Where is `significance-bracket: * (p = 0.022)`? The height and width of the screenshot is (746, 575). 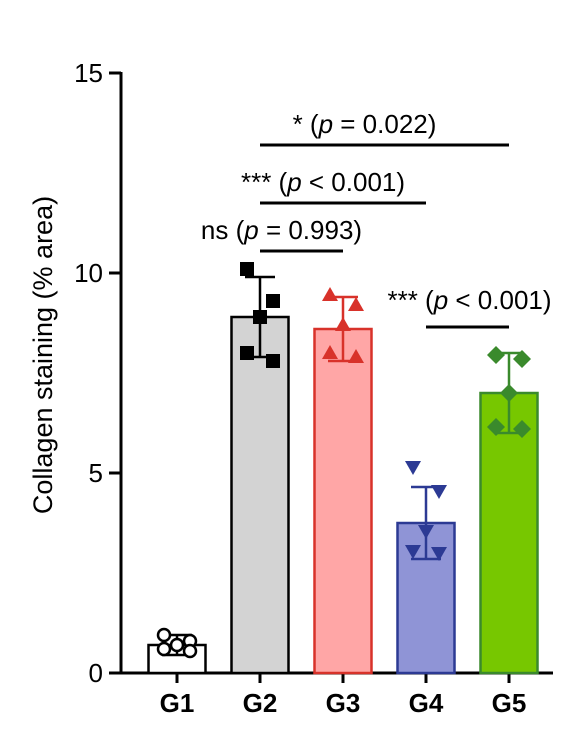
significance-bracket: * (p = 0.022) is located at coordinates (384, 128).